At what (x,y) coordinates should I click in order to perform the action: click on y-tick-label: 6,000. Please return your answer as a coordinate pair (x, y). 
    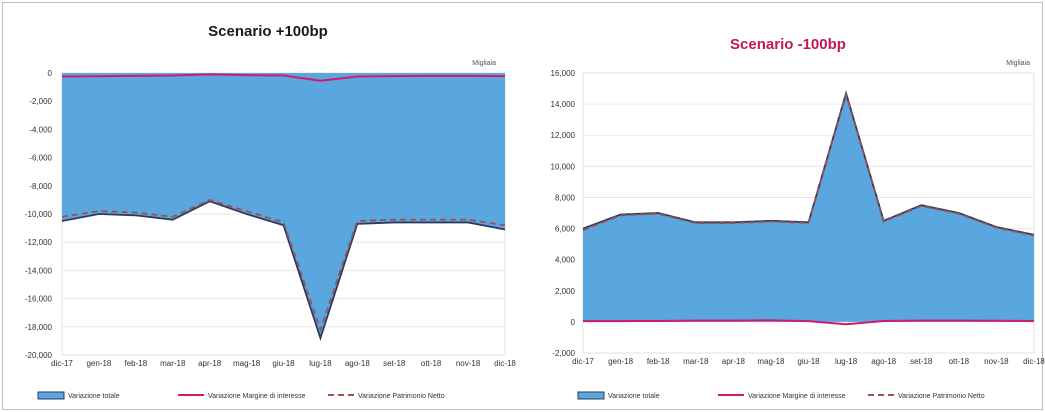
    Looking at the image, I should click on (565, 229).